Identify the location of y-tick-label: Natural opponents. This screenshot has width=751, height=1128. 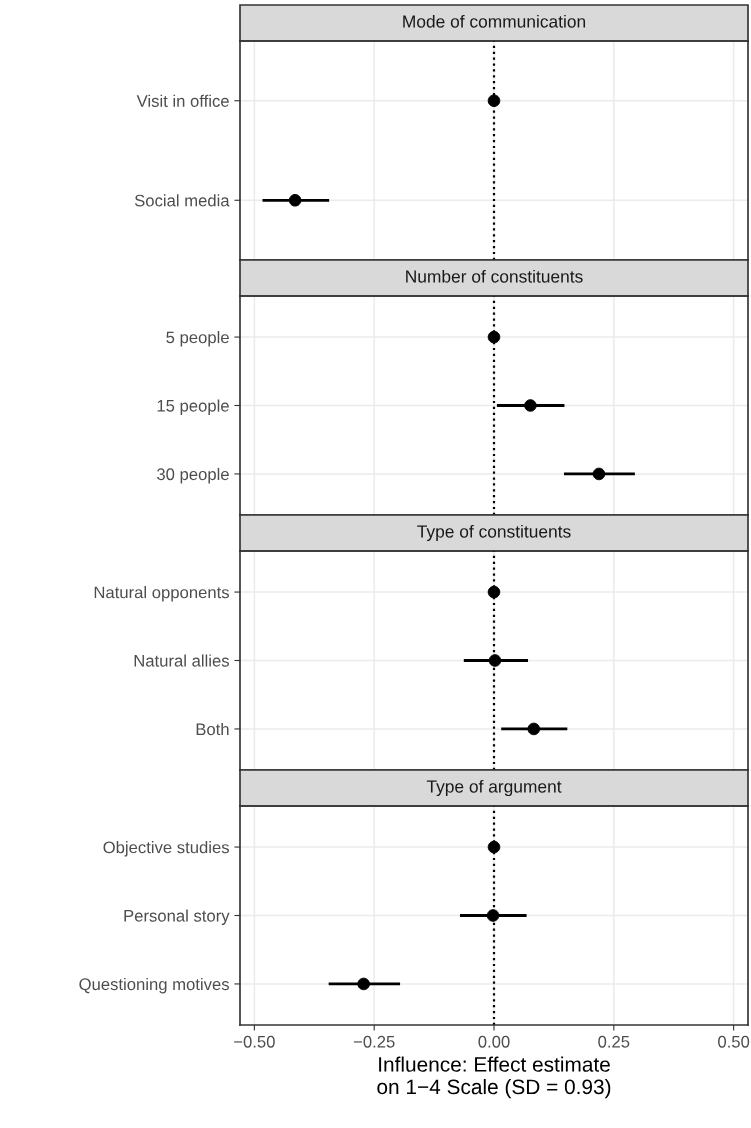
(161, 594).